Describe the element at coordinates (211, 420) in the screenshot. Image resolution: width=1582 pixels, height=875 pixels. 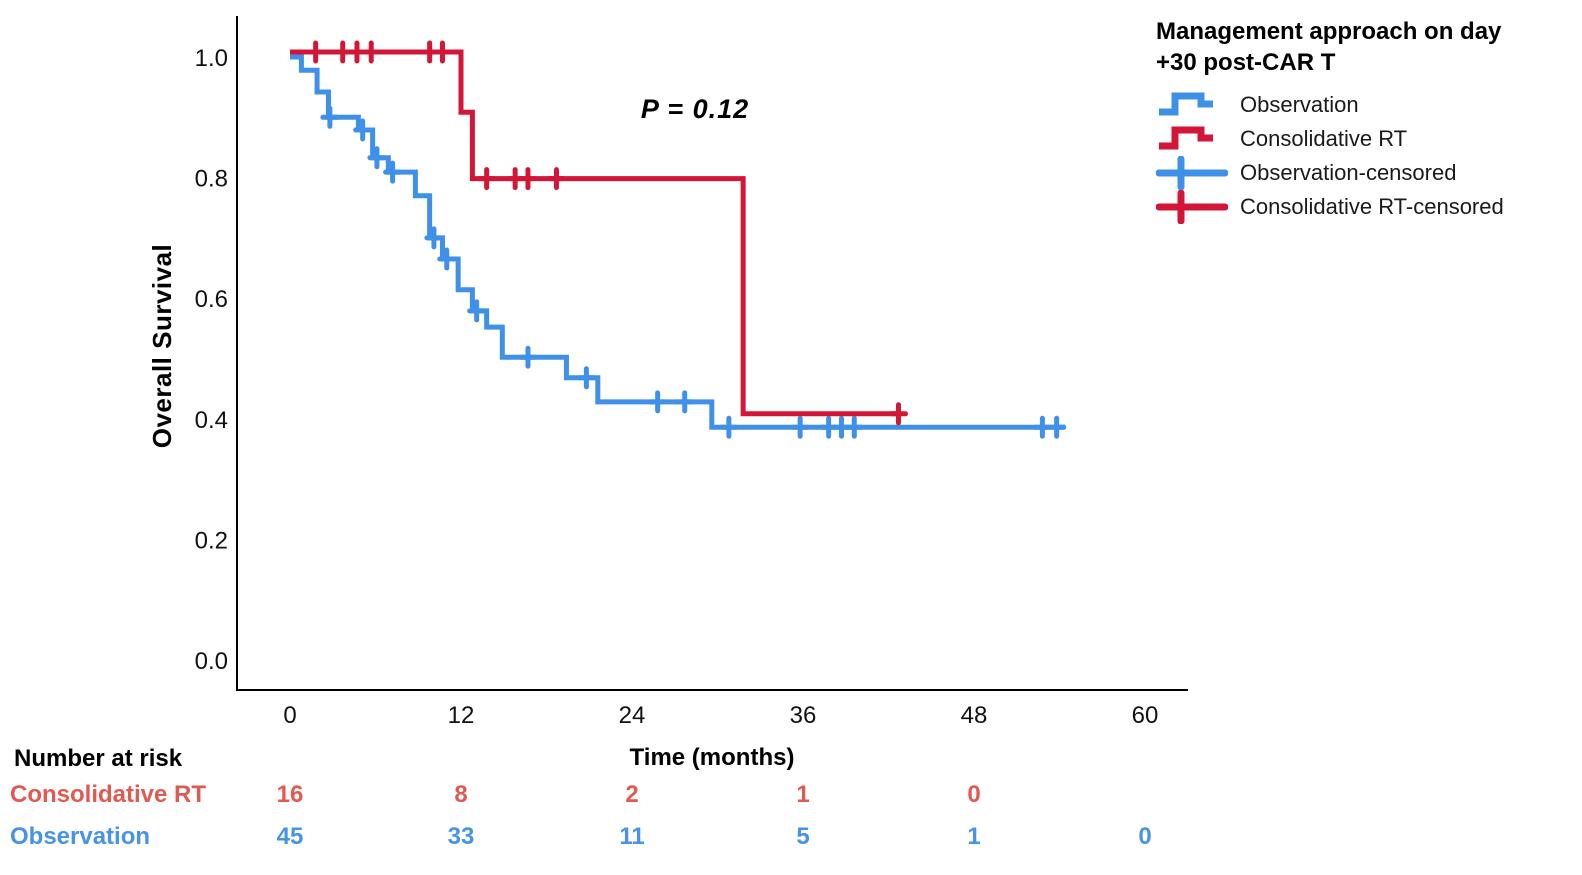
I see `y-tick-label: 0.4` at that location.